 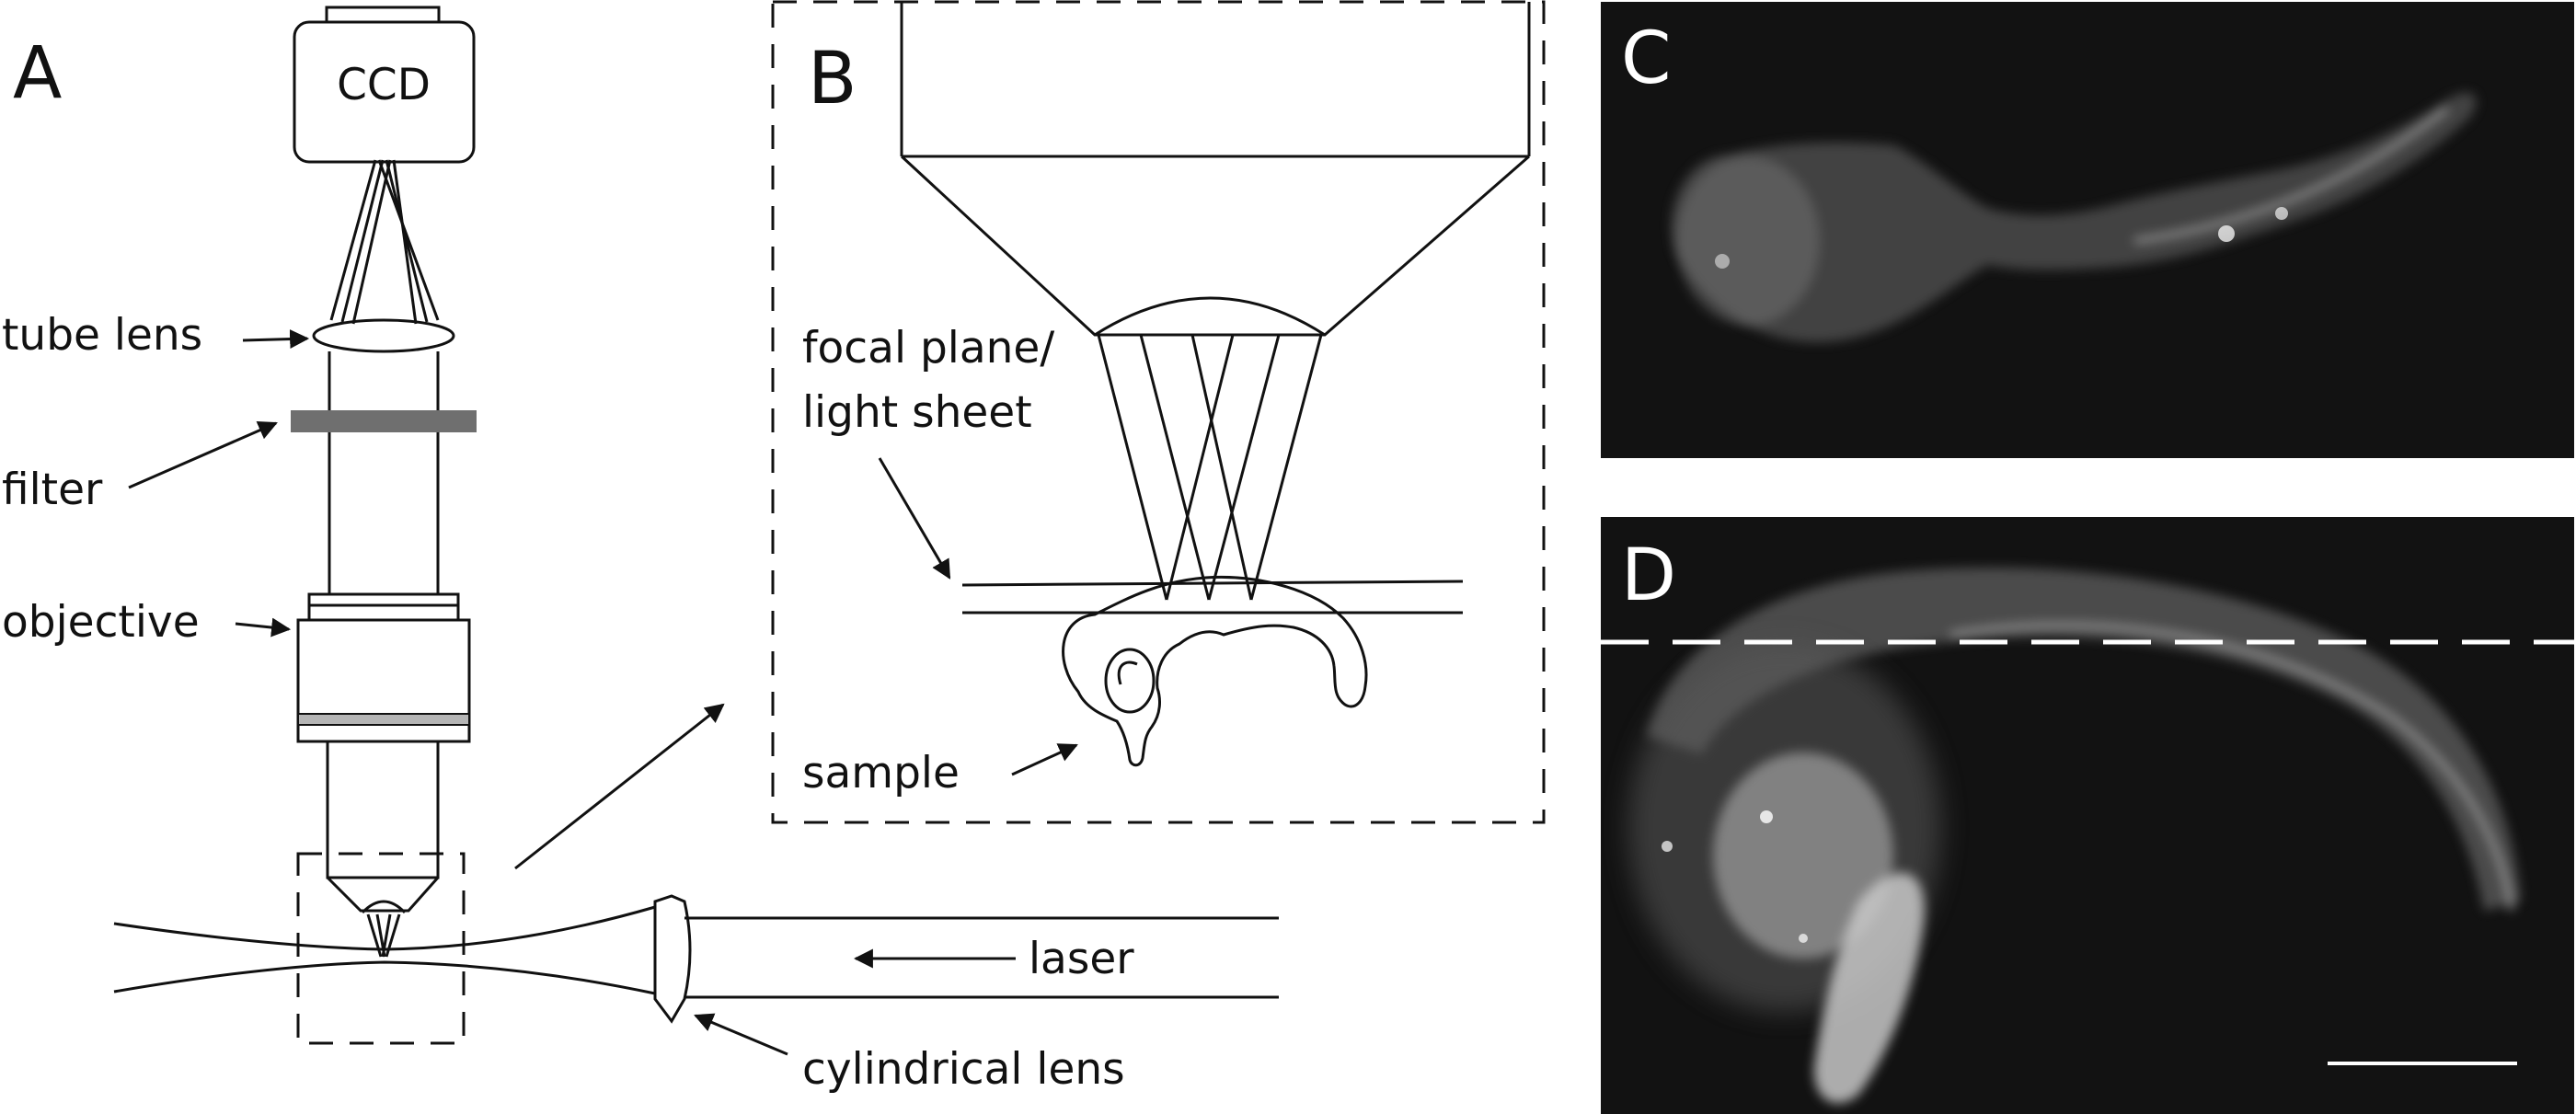 I want to click on cylindrical-lens-label: cylindrical lens, so click(x=963, y=1069).